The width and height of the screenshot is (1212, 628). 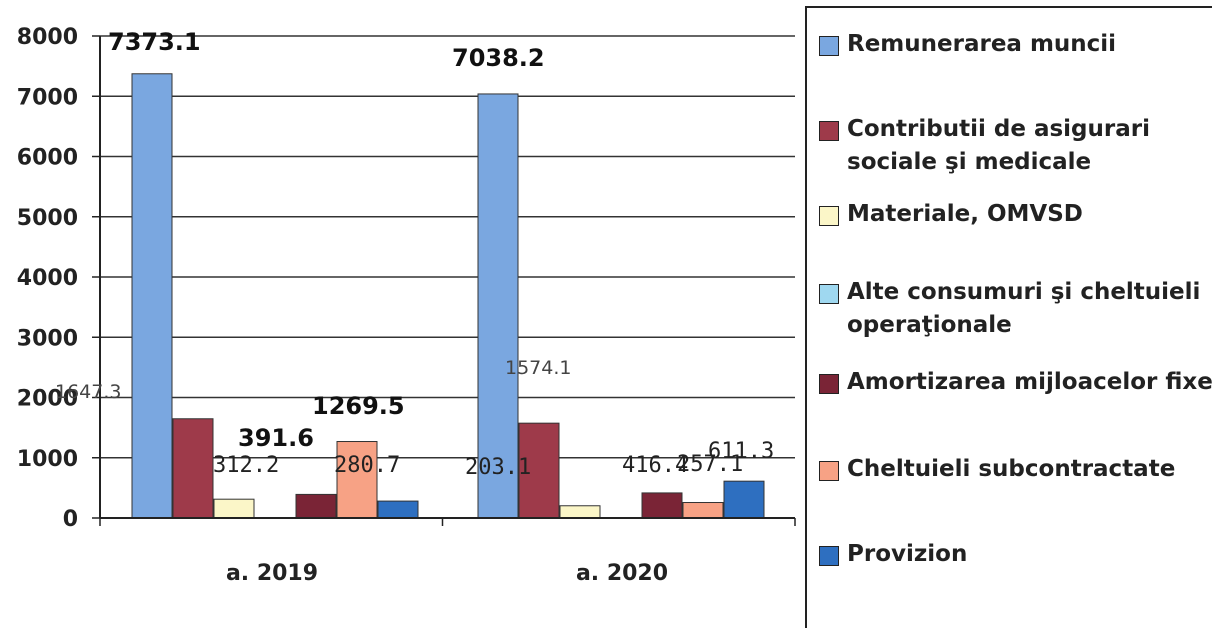 I want to click on data-label: 203.1, so click(x=498, y=467).